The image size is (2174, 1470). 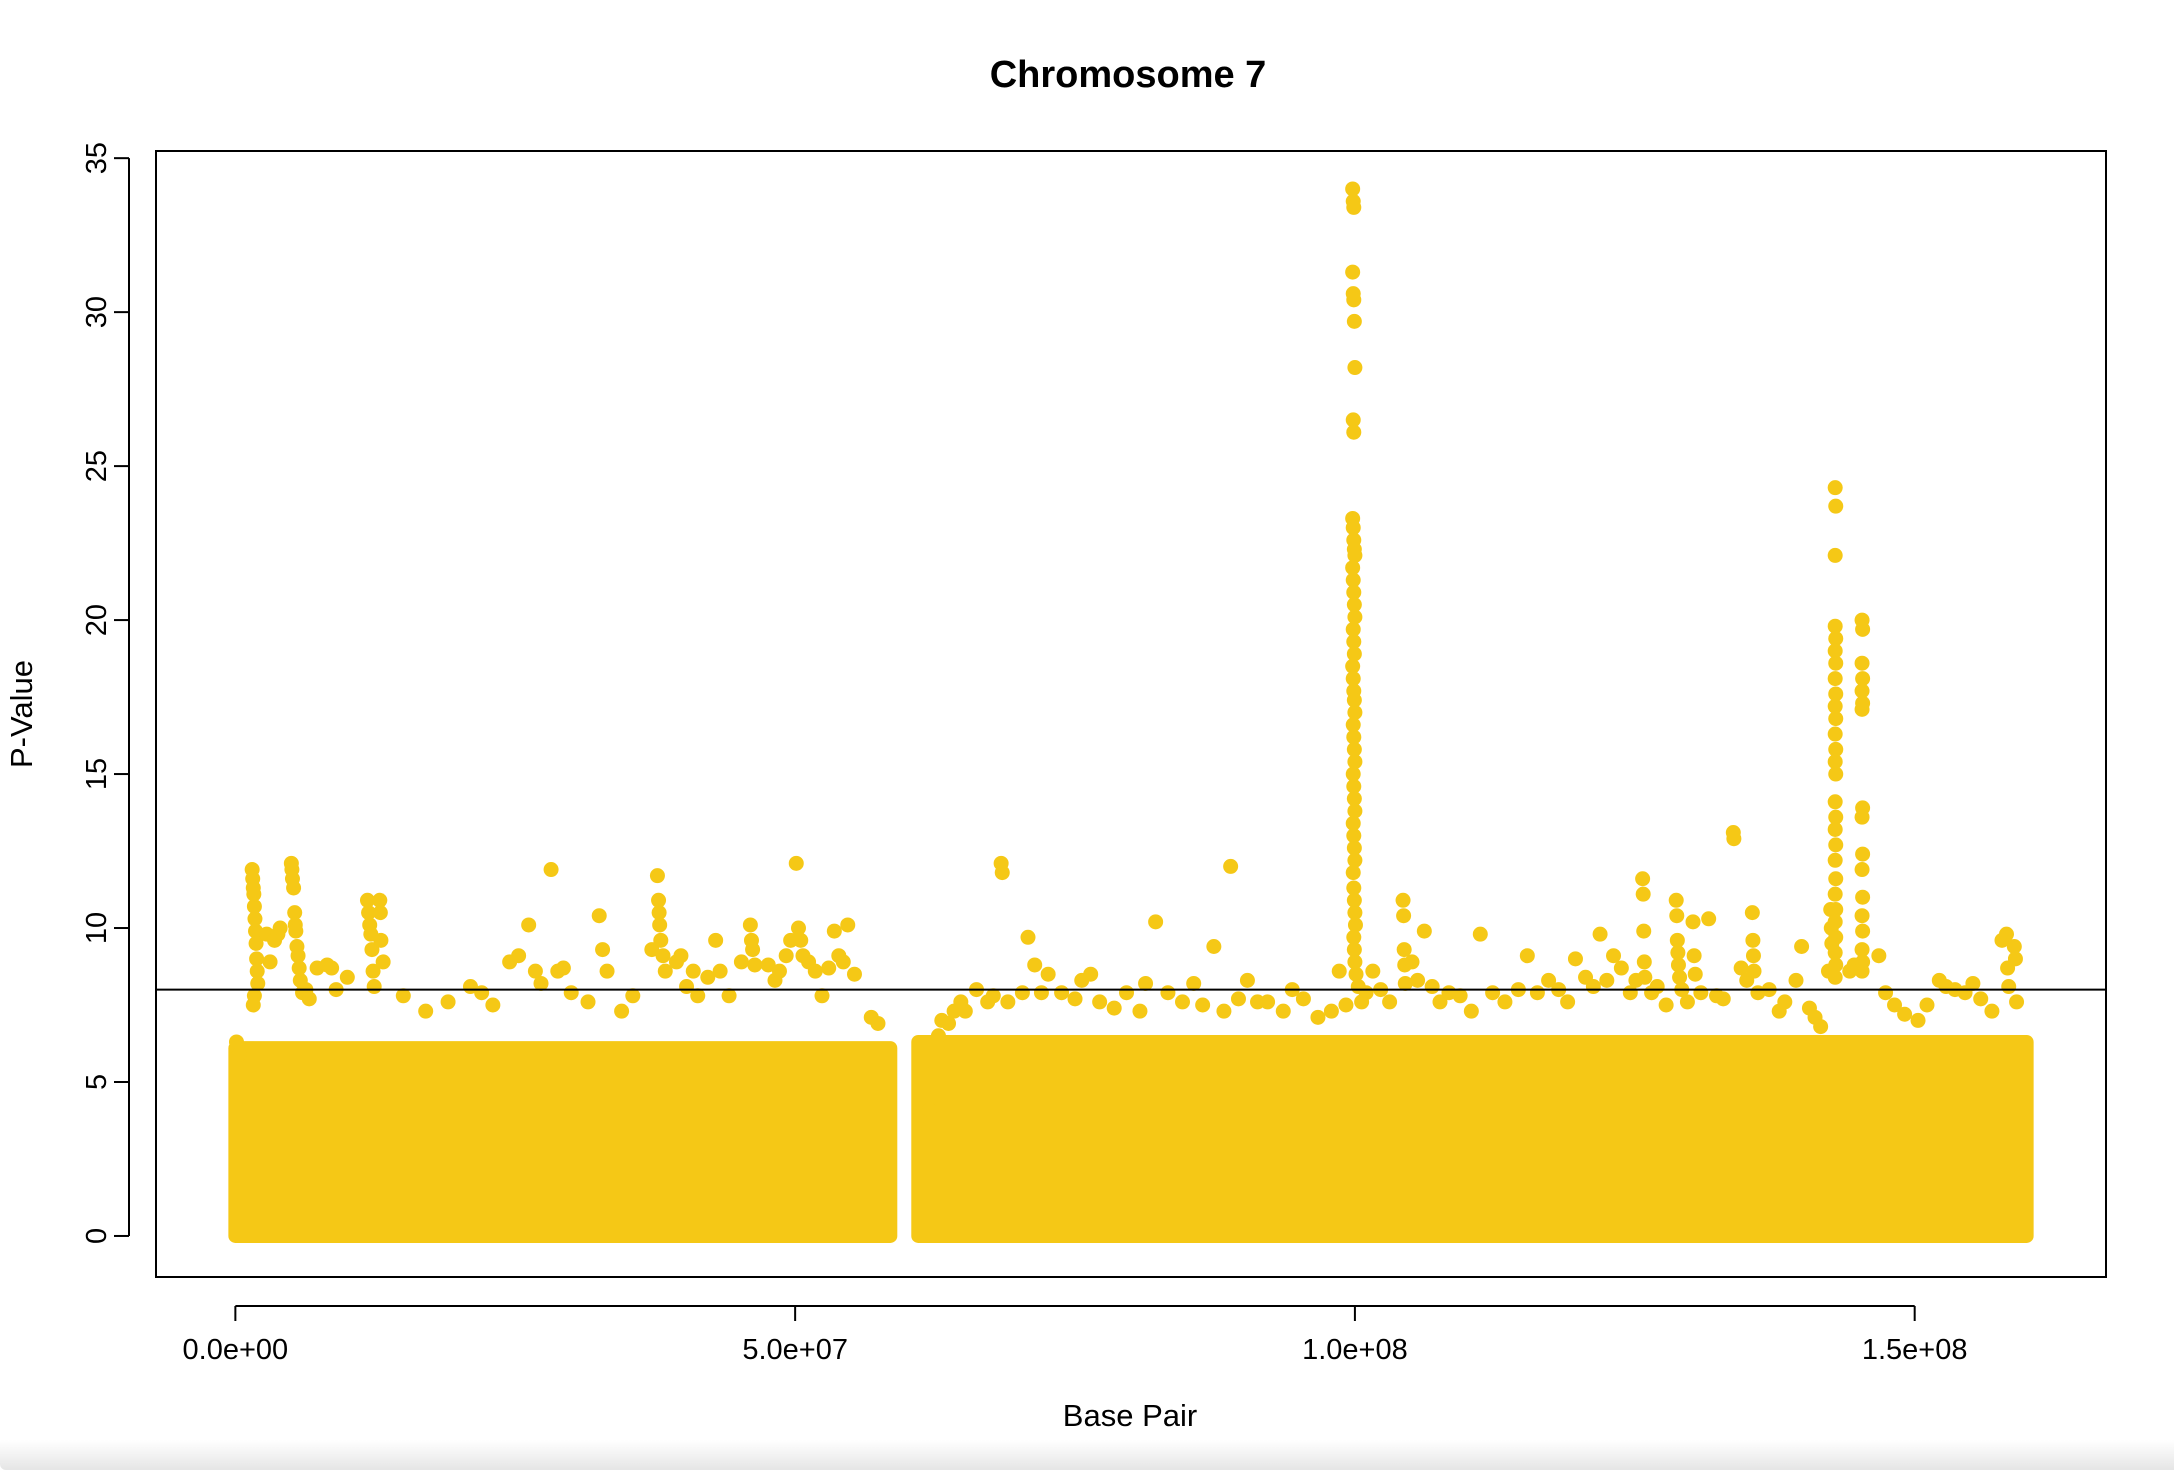 I want to click on y-tick-label: 20, so click(x=97, y=620).